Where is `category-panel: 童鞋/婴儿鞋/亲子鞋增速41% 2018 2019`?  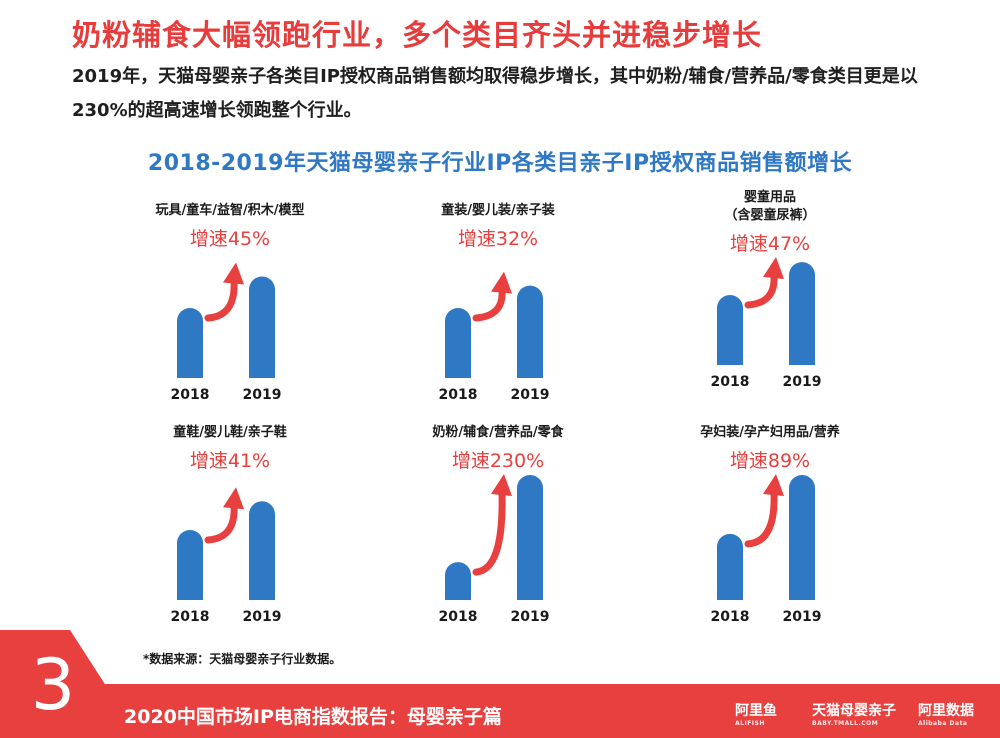 category-panel: 童鞋/婴儿鞋/亲子鞋增速41% 2018 2019 is located at coordinates (230, 527).